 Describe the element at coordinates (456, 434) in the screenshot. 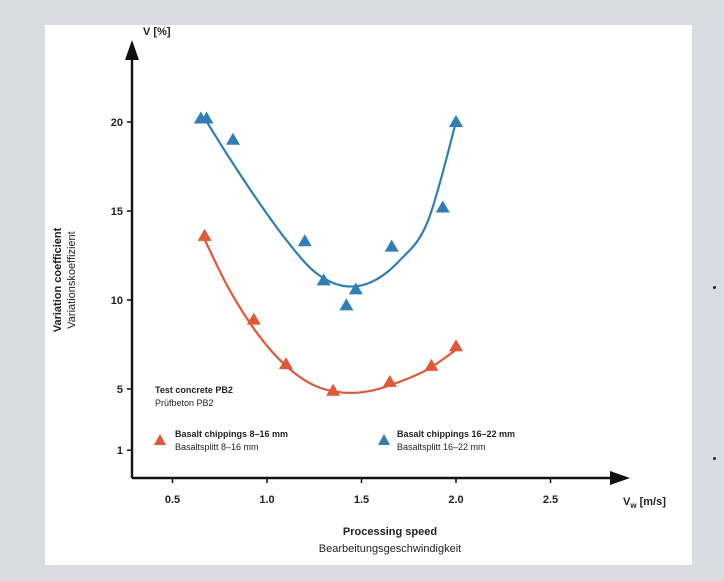

I see `legend-label-blue: Basalt chippings 16–22 mm` at that location.